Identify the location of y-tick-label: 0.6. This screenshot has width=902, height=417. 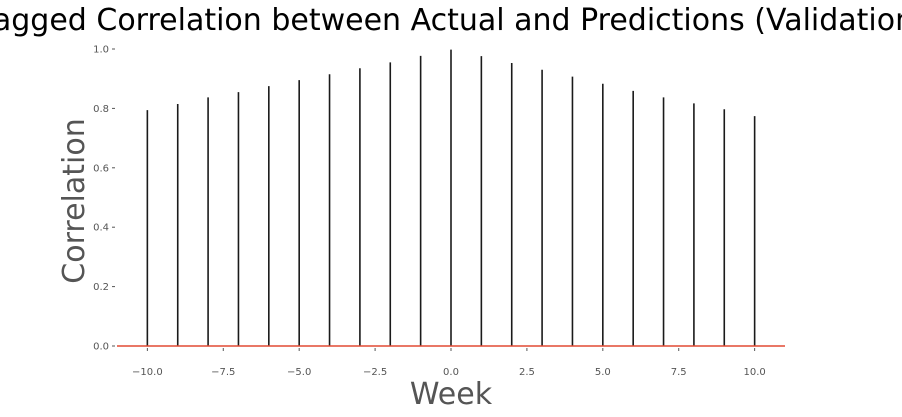
(101, 168).